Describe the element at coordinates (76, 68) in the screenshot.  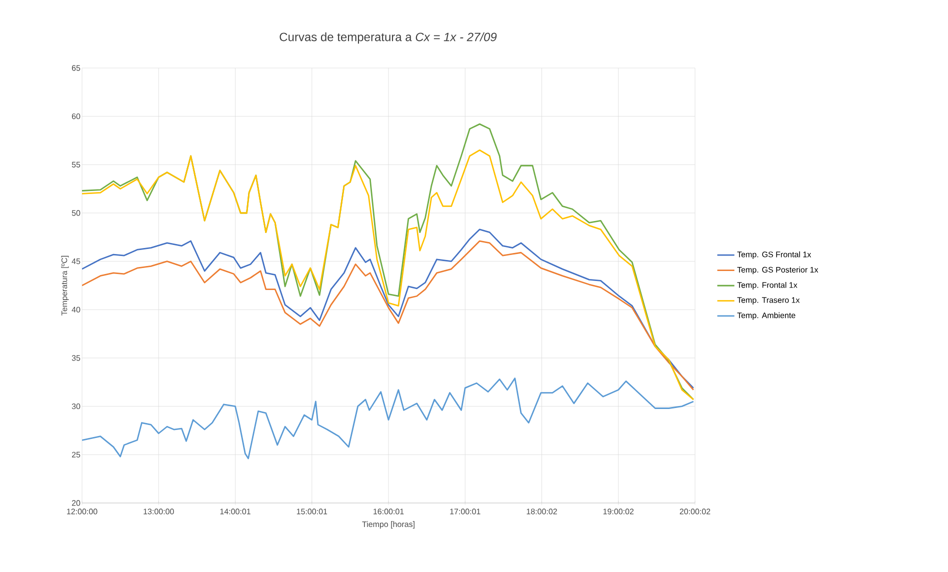
I see `y-tick-label: 65` at that location.